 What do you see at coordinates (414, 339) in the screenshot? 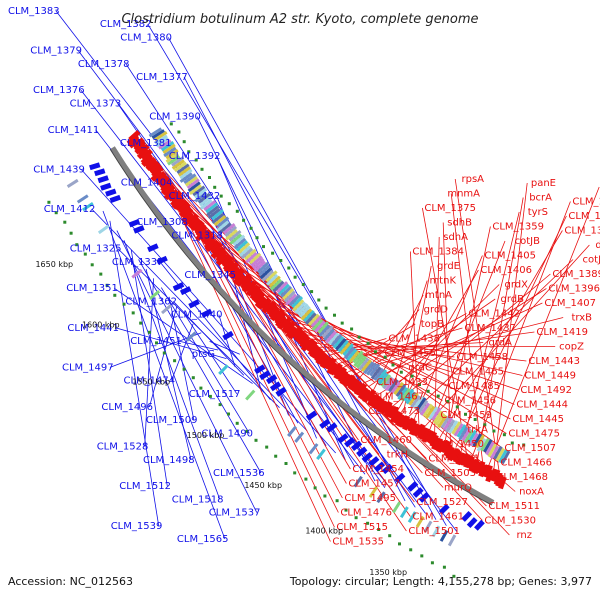
I see `reverse-gene-label: CLM_1438` at bounding box center [414, 339].